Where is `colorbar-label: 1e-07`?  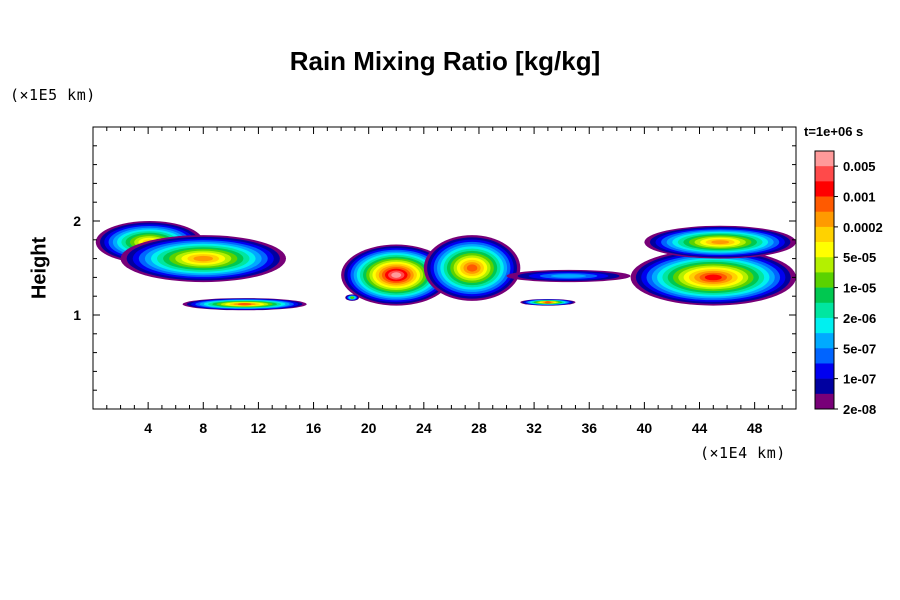 colorbar-label: 1e-07 is located at coordinates (859, 379).